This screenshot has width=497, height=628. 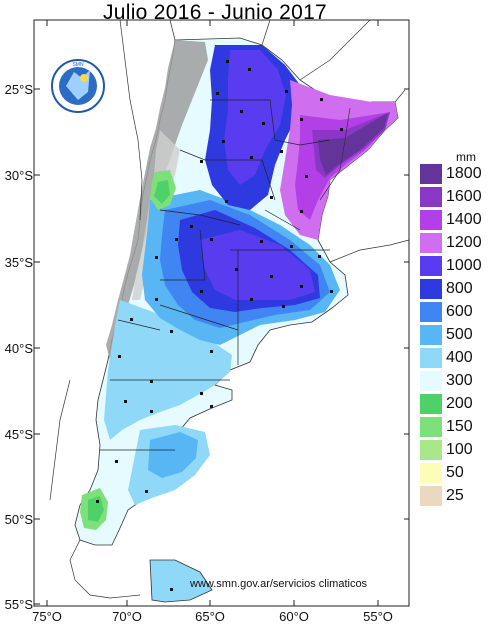 I want to click on logo-label: SMN, so click(x=78, y=65).